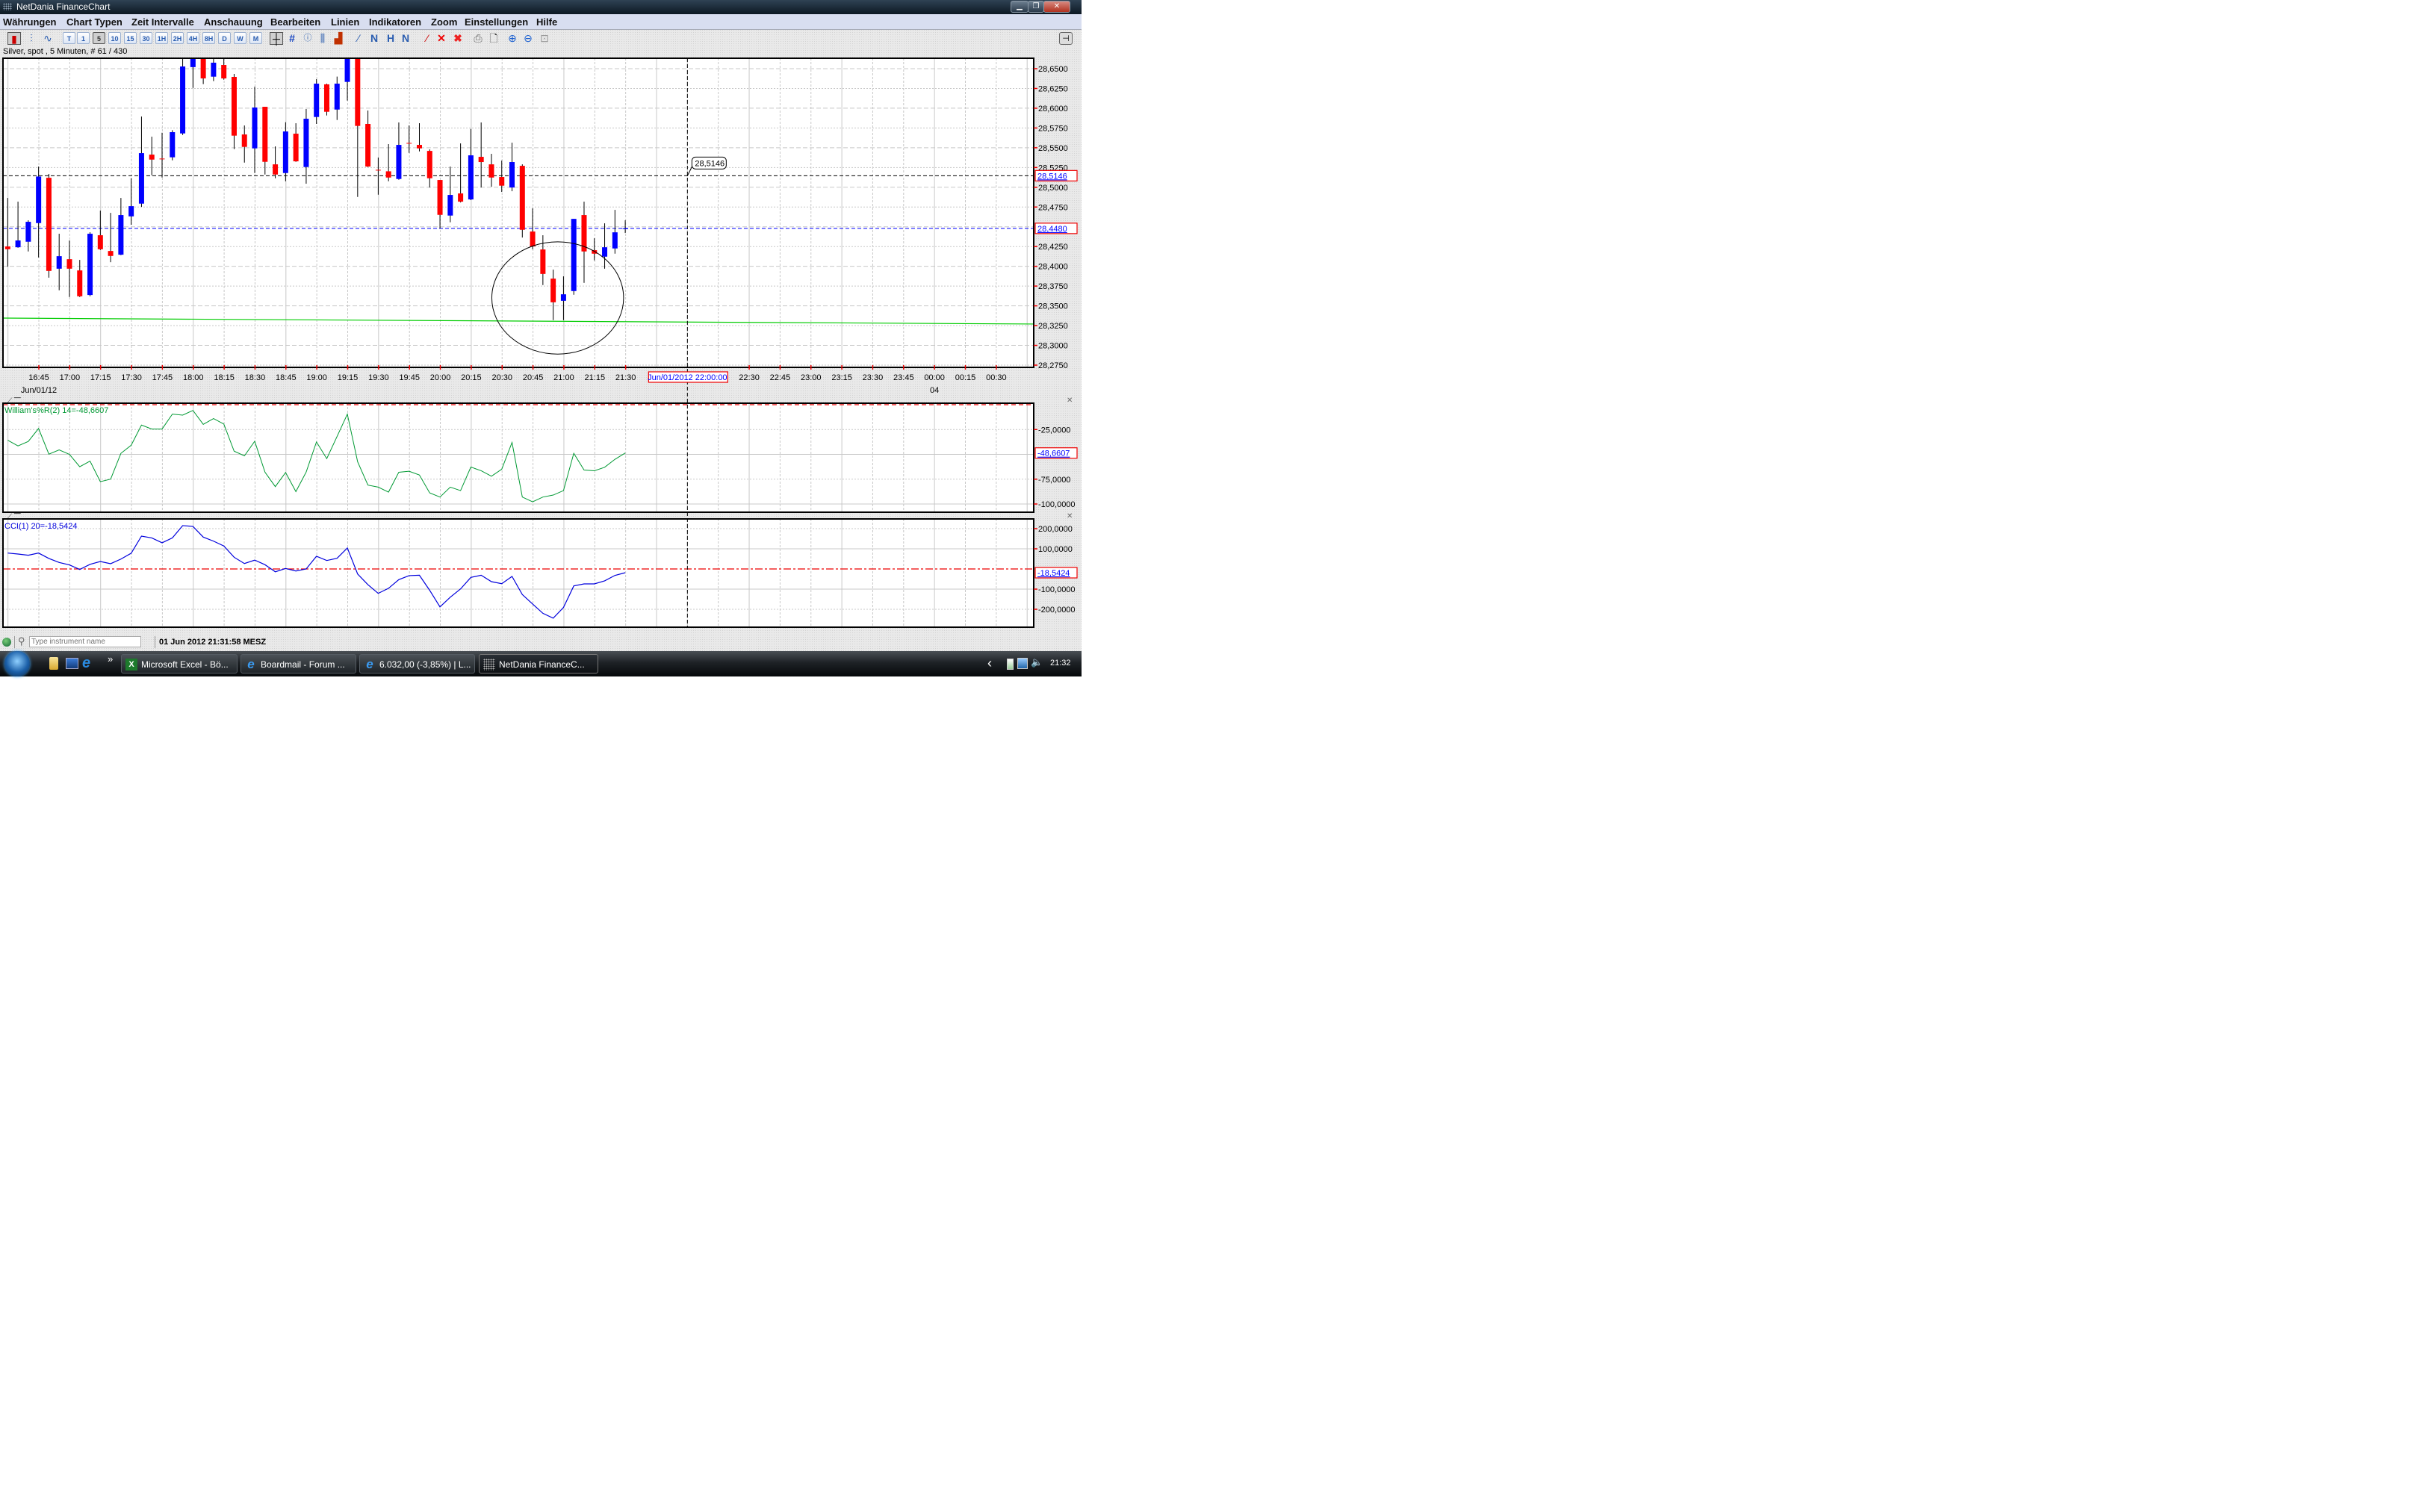 The image size is (2420, 1512). I want to click on menu-chart-typen: Chart Typen, so click(94, 22).